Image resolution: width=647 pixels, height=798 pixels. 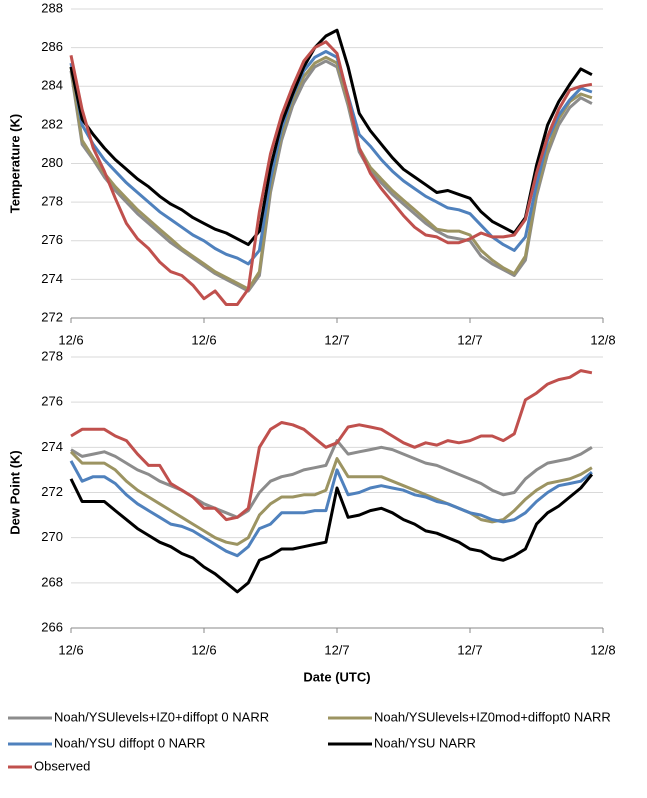 I want to click on x-axis-label: Date (UTC), so click(x=336, y=676).